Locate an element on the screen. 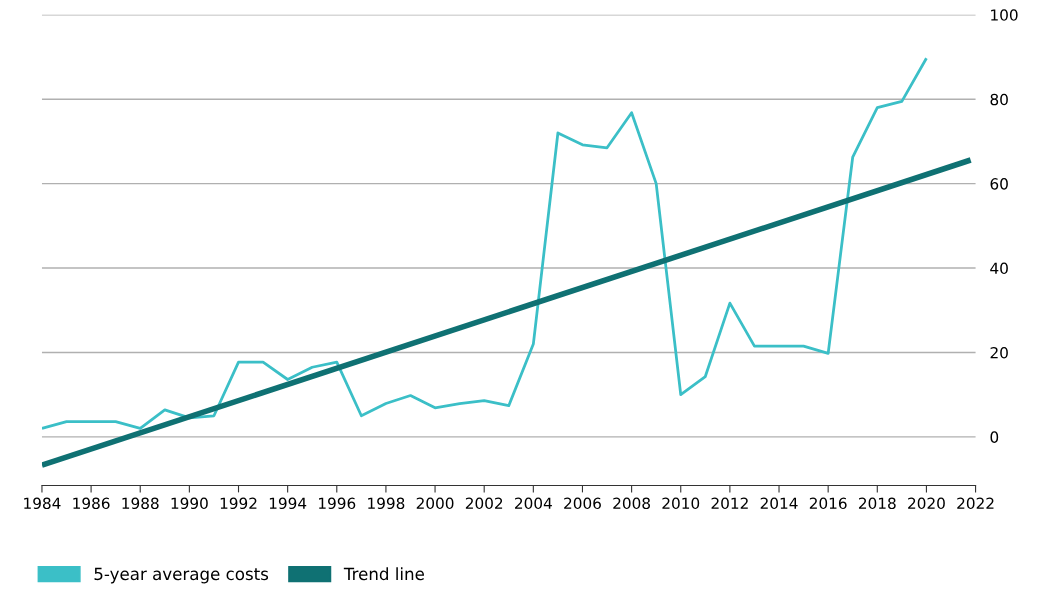  y-tick-label: 60 is located at coordinates (999, 184).